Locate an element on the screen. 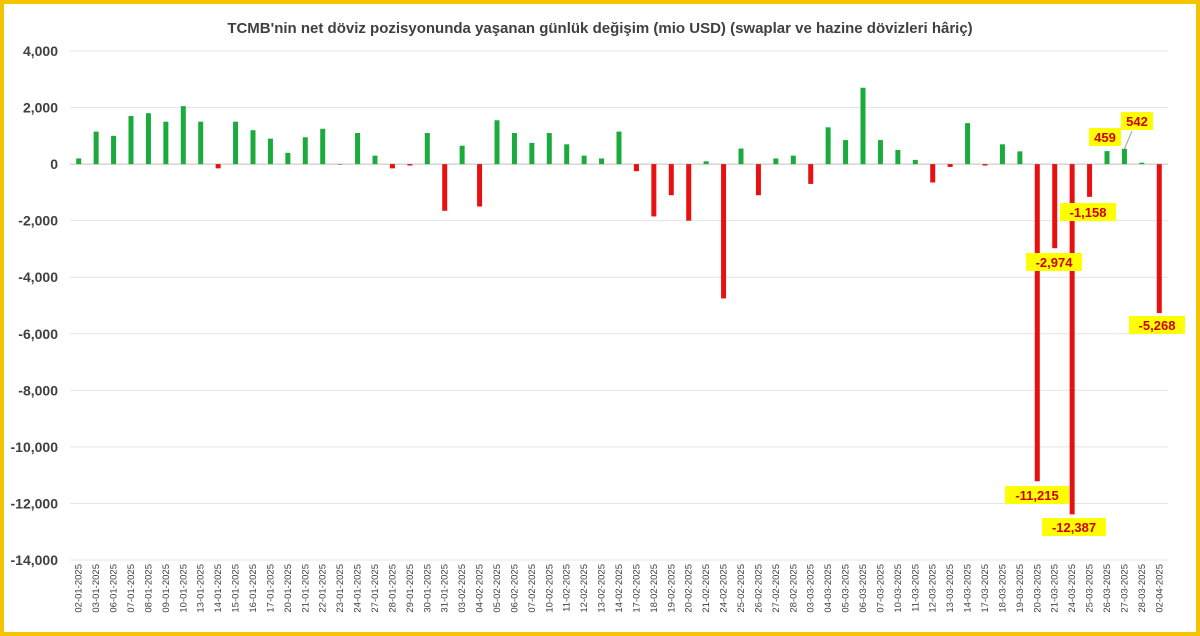 Image resolution: width=1200 pixels, height=636 pixels. x-tick-label: 04-02-2025 is located at coordinates (480, 588).